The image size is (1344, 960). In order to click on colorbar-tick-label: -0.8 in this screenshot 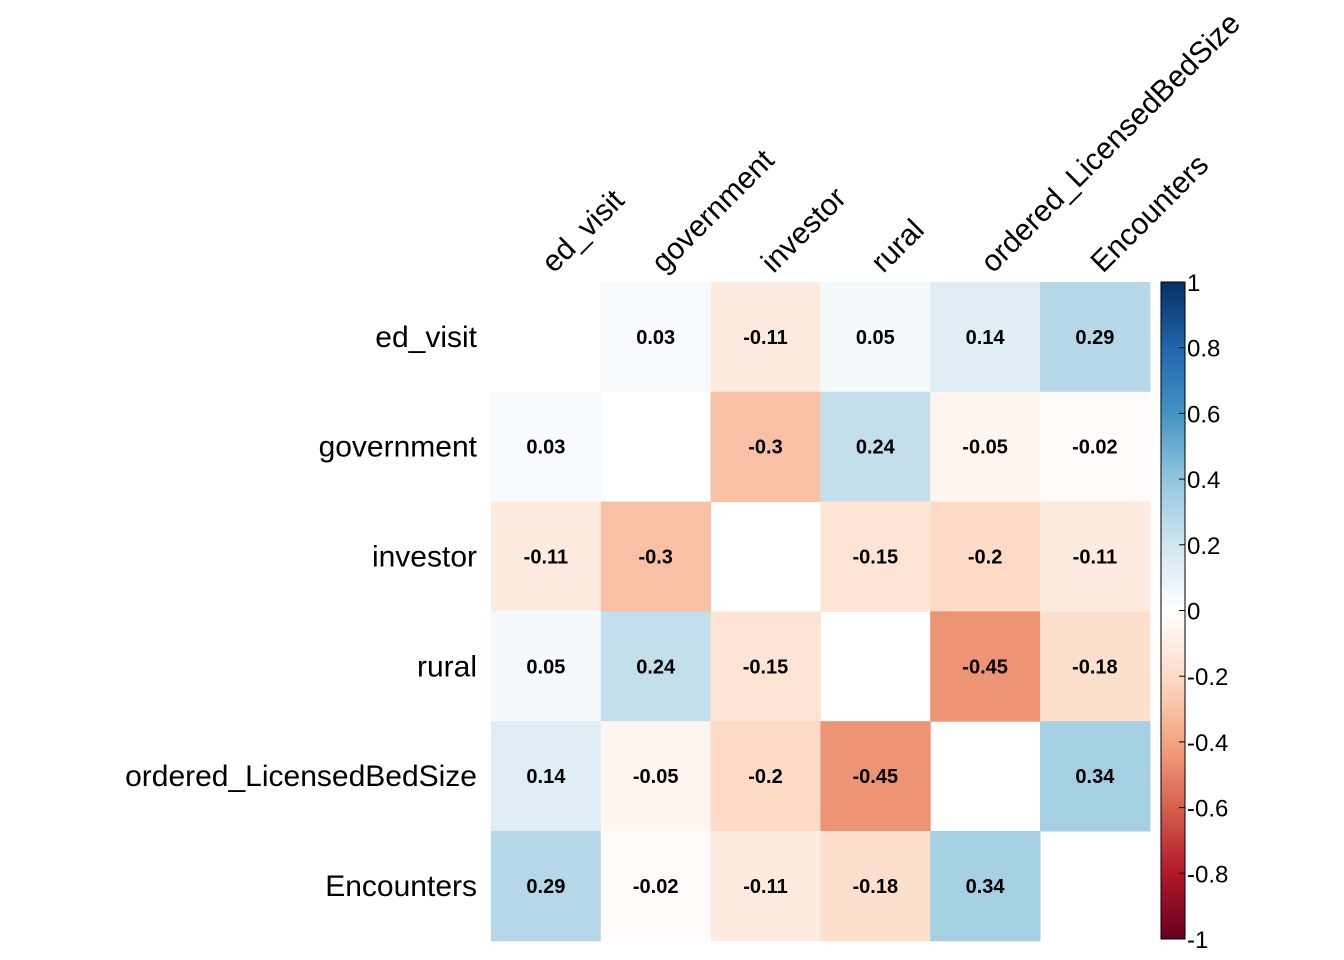, I will do `click(1207, 874)`.